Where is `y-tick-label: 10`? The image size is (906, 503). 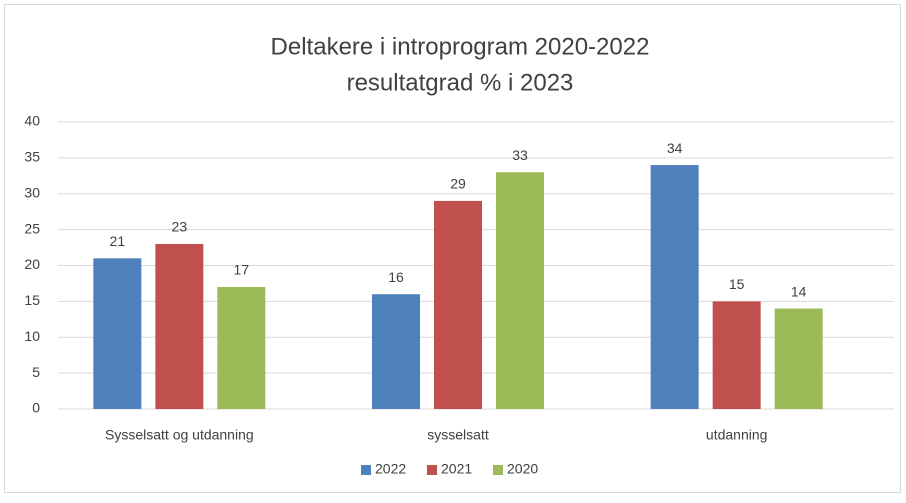 y-tick-label: 10 is located at coordinates (32, 336).